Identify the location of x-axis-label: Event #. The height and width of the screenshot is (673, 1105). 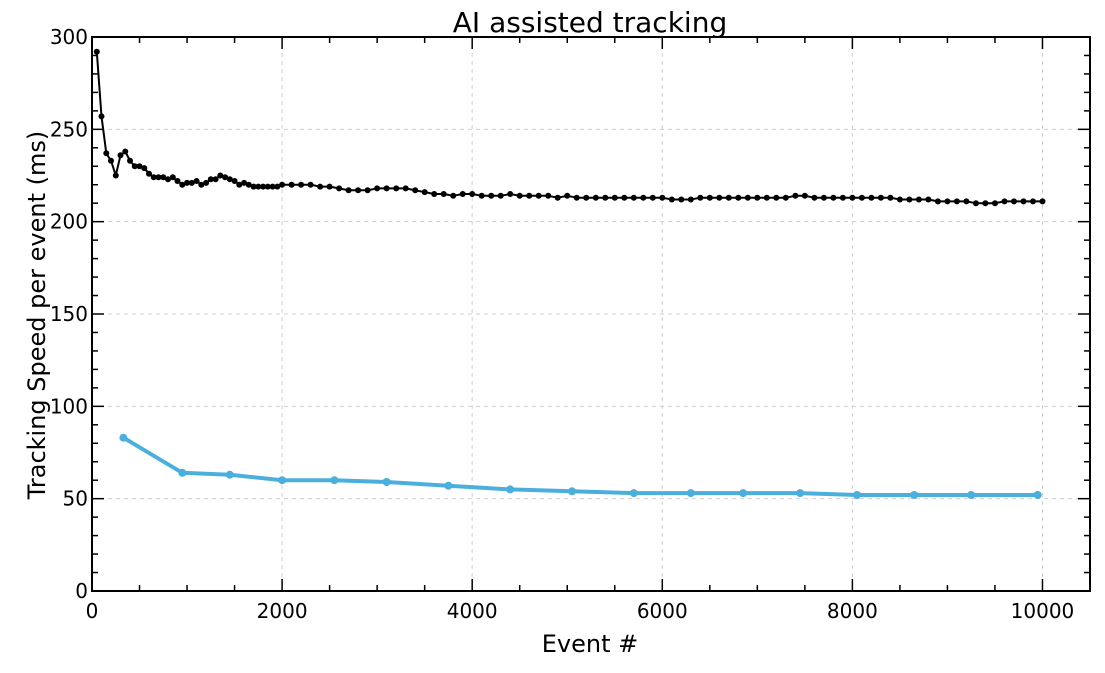
(590, 644).